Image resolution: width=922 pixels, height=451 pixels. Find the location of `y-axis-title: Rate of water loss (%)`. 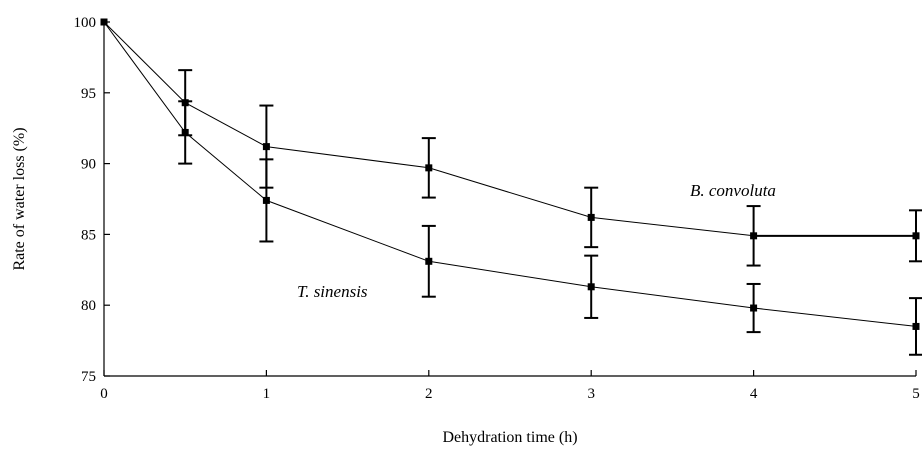

y-axis-title: Rate of water loss (%) is located at coordinates (19, 198).